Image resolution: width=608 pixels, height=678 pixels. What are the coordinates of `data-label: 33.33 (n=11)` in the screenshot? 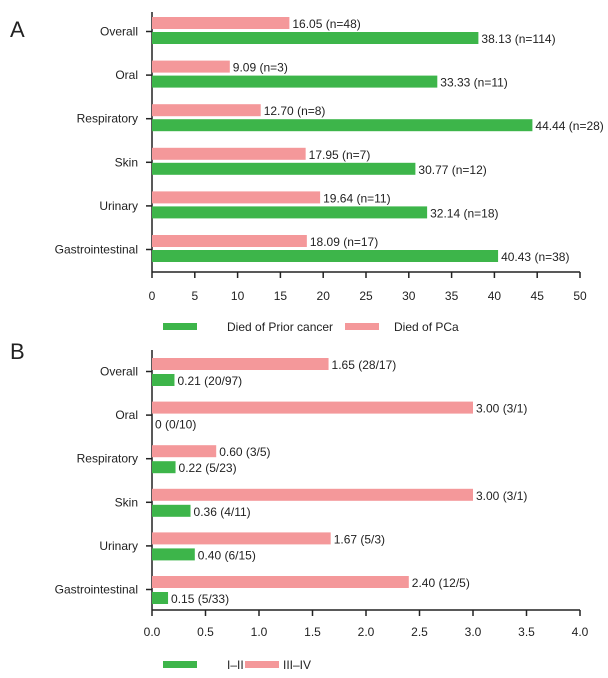 It's located at (474, 83).